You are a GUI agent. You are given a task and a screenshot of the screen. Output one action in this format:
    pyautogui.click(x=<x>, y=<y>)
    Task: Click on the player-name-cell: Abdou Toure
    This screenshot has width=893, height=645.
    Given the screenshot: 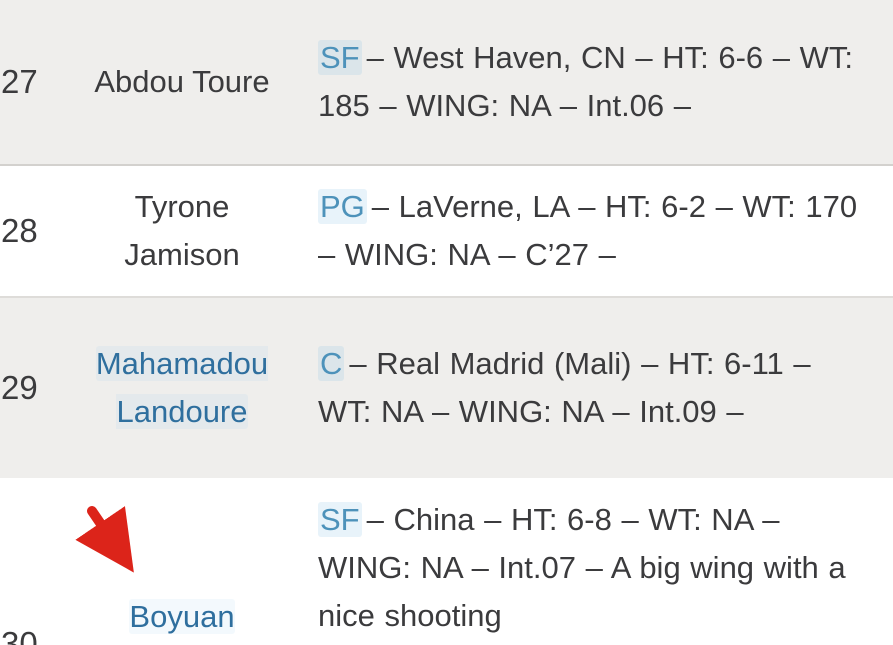 What is the action you would take?
    pyautogui.click(x=182, y=82)
    